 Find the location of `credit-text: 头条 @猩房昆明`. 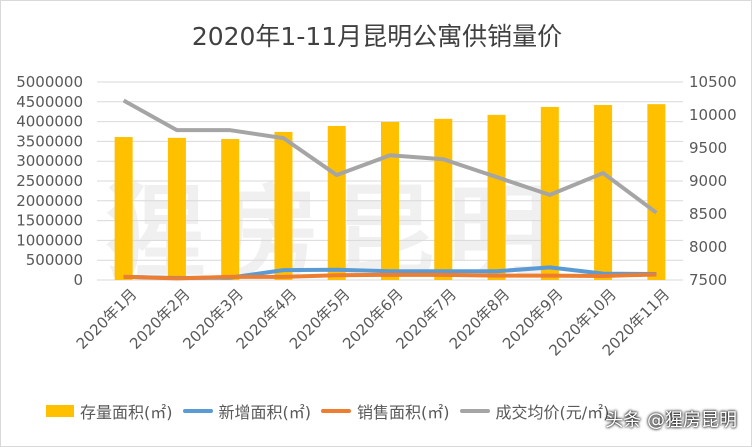

credit-text: 头条 @猩房昆明 is located at coordinates (671, 420).